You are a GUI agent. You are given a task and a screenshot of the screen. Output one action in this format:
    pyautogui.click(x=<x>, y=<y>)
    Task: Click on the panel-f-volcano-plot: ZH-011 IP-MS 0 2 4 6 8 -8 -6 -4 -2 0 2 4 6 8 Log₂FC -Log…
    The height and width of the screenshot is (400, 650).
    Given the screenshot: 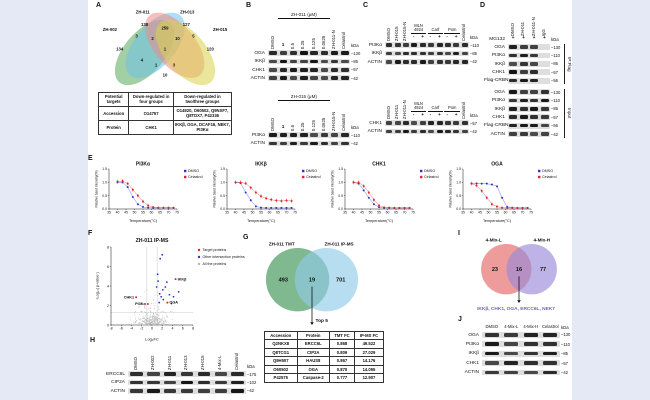 What is the action you would take?
    pyautogui.click(x=172, y=289)
    